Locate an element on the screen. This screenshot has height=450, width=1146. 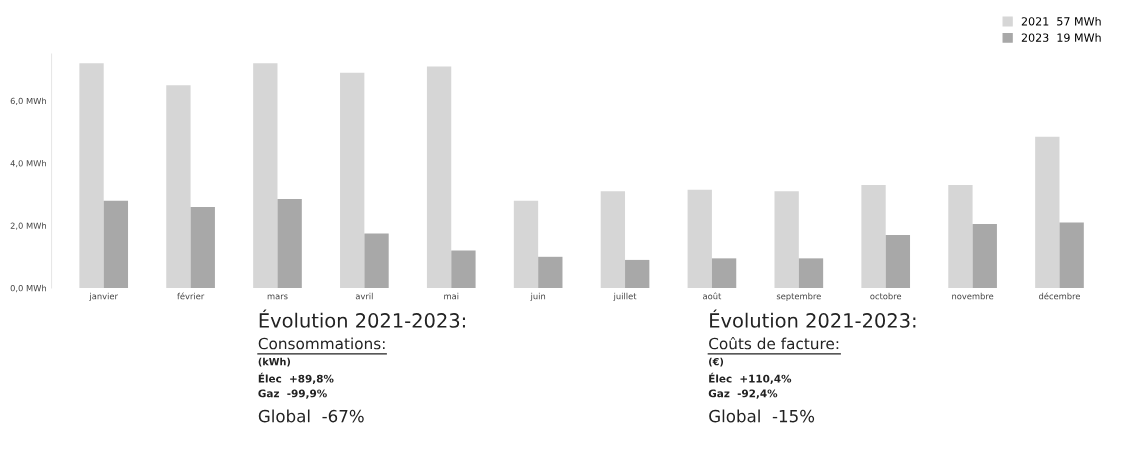
text: Global -67% is located at coordinates (311, 416).